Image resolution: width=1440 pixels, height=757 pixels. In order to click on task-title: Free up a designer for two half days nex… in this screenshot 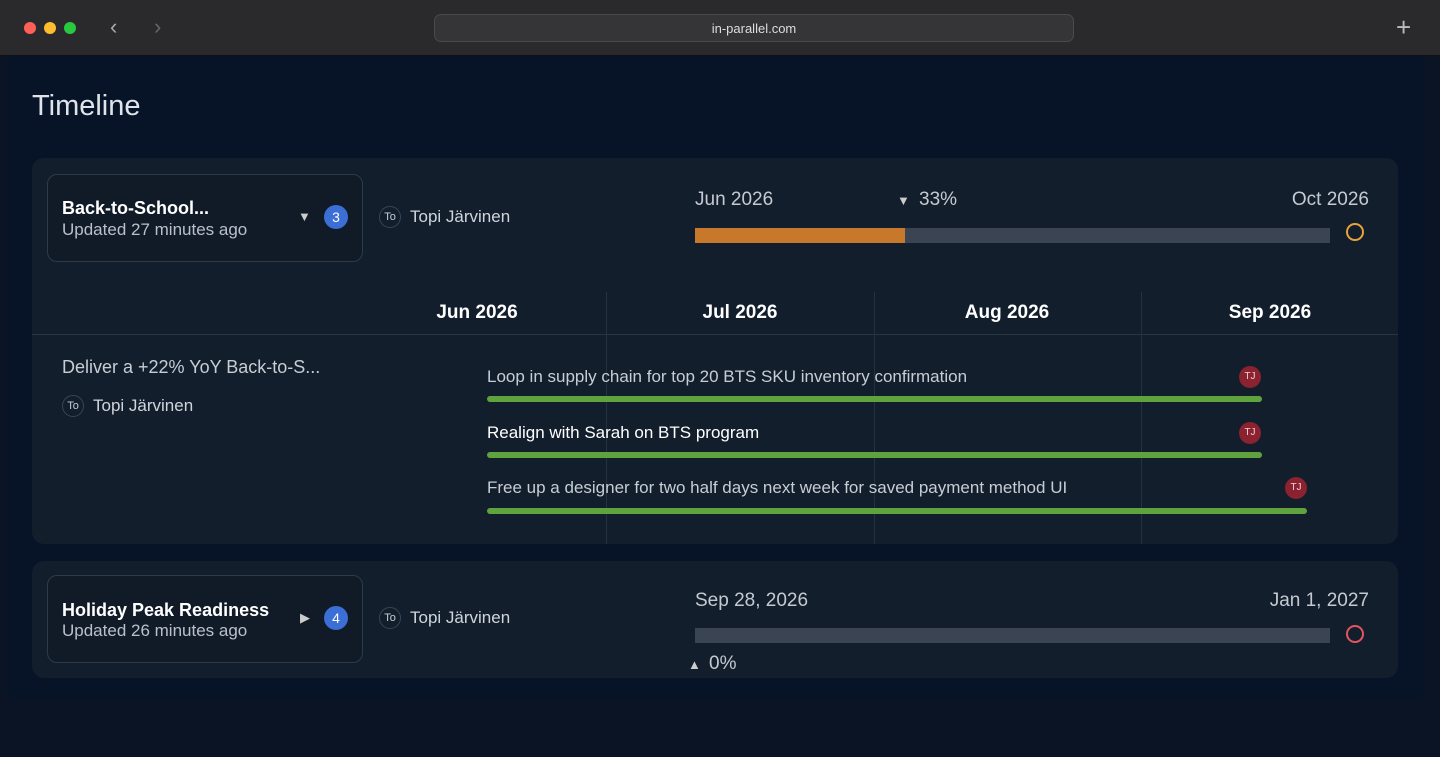, I will do `click(777, 487)`.